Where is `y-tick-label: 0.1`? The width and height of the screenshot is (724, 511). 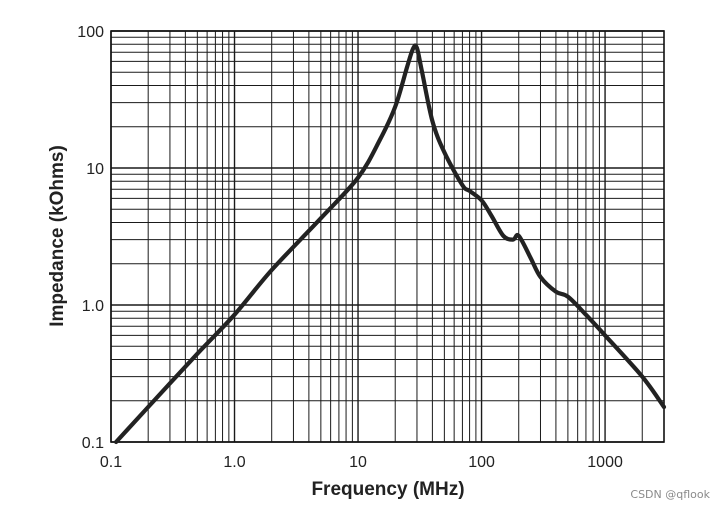 y-tick-label: 0.1 is located at coordinates (93, 443).